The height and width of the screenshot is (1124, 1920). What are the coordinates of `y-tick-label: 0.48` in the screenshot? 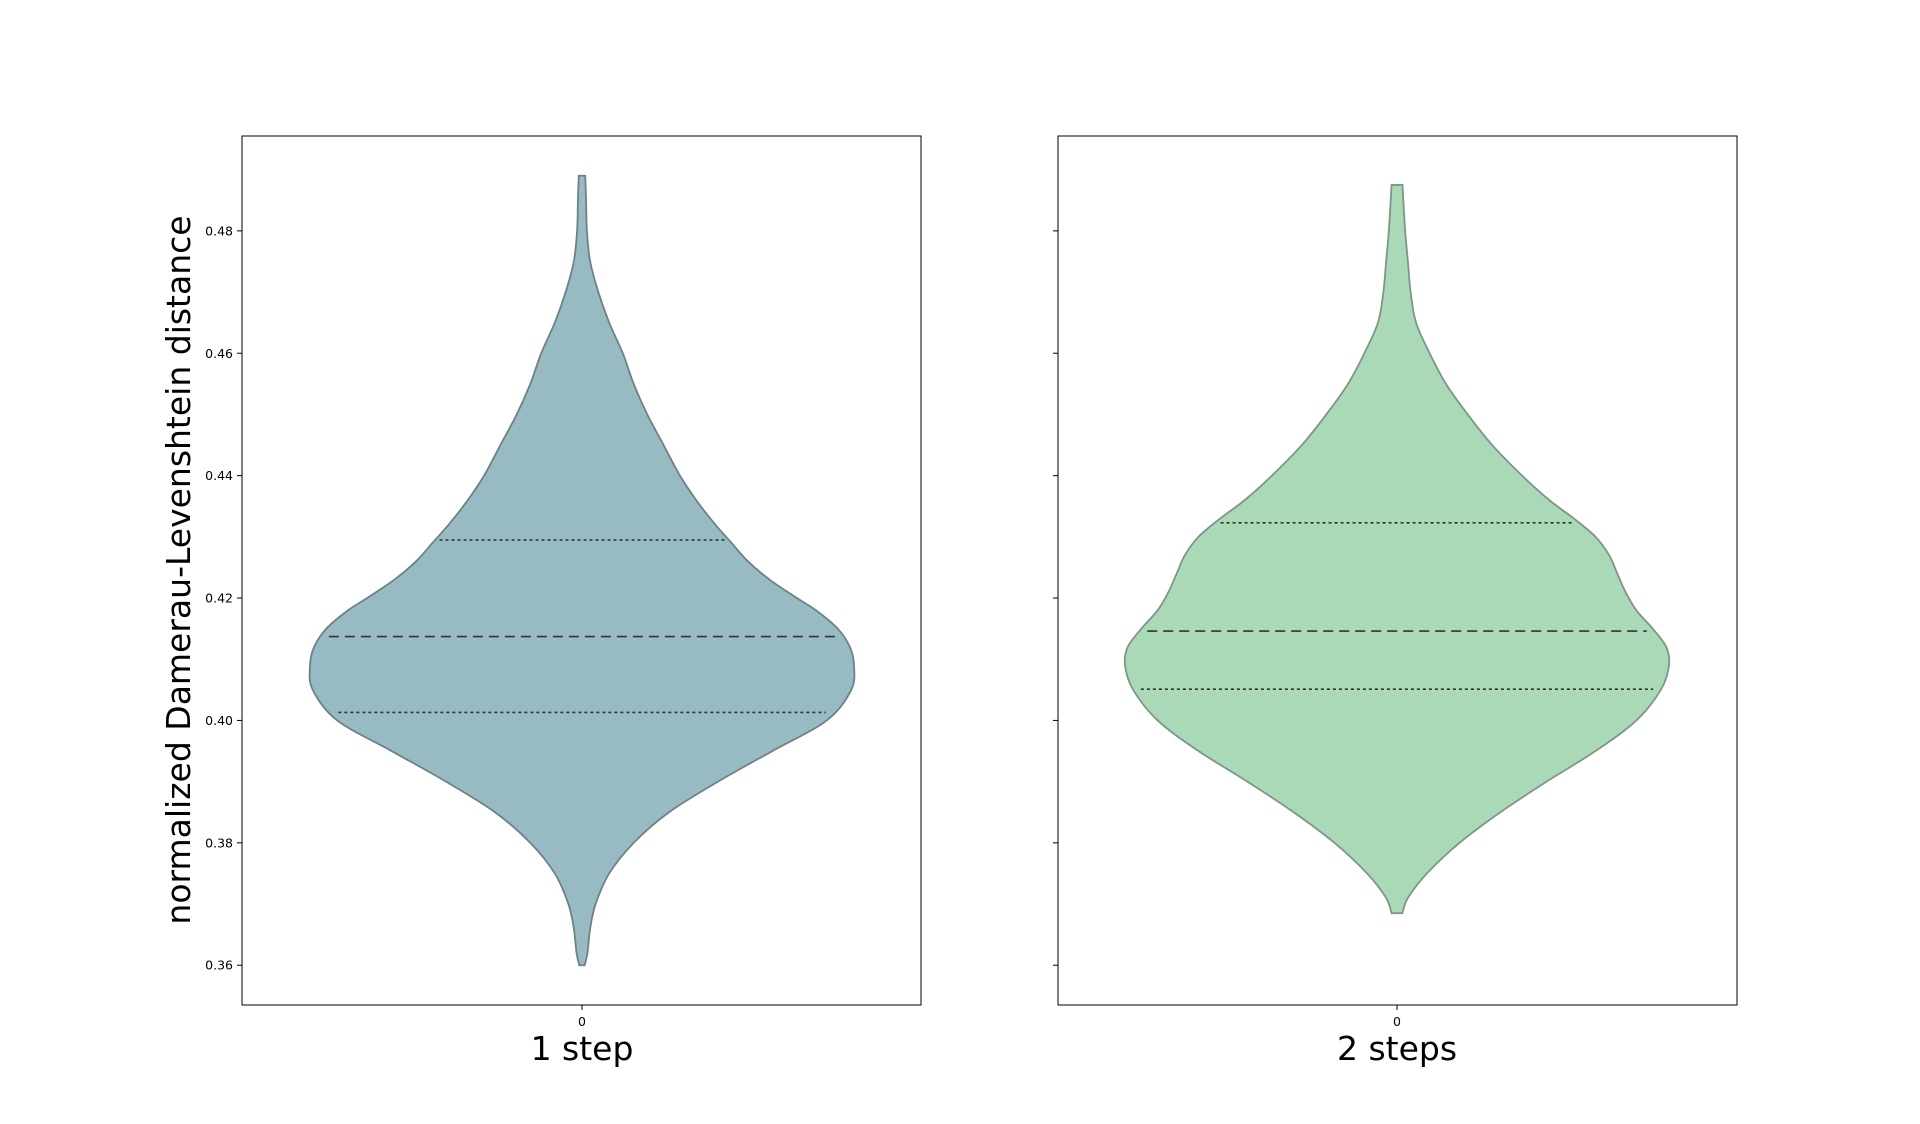 It's located at (219, 230).